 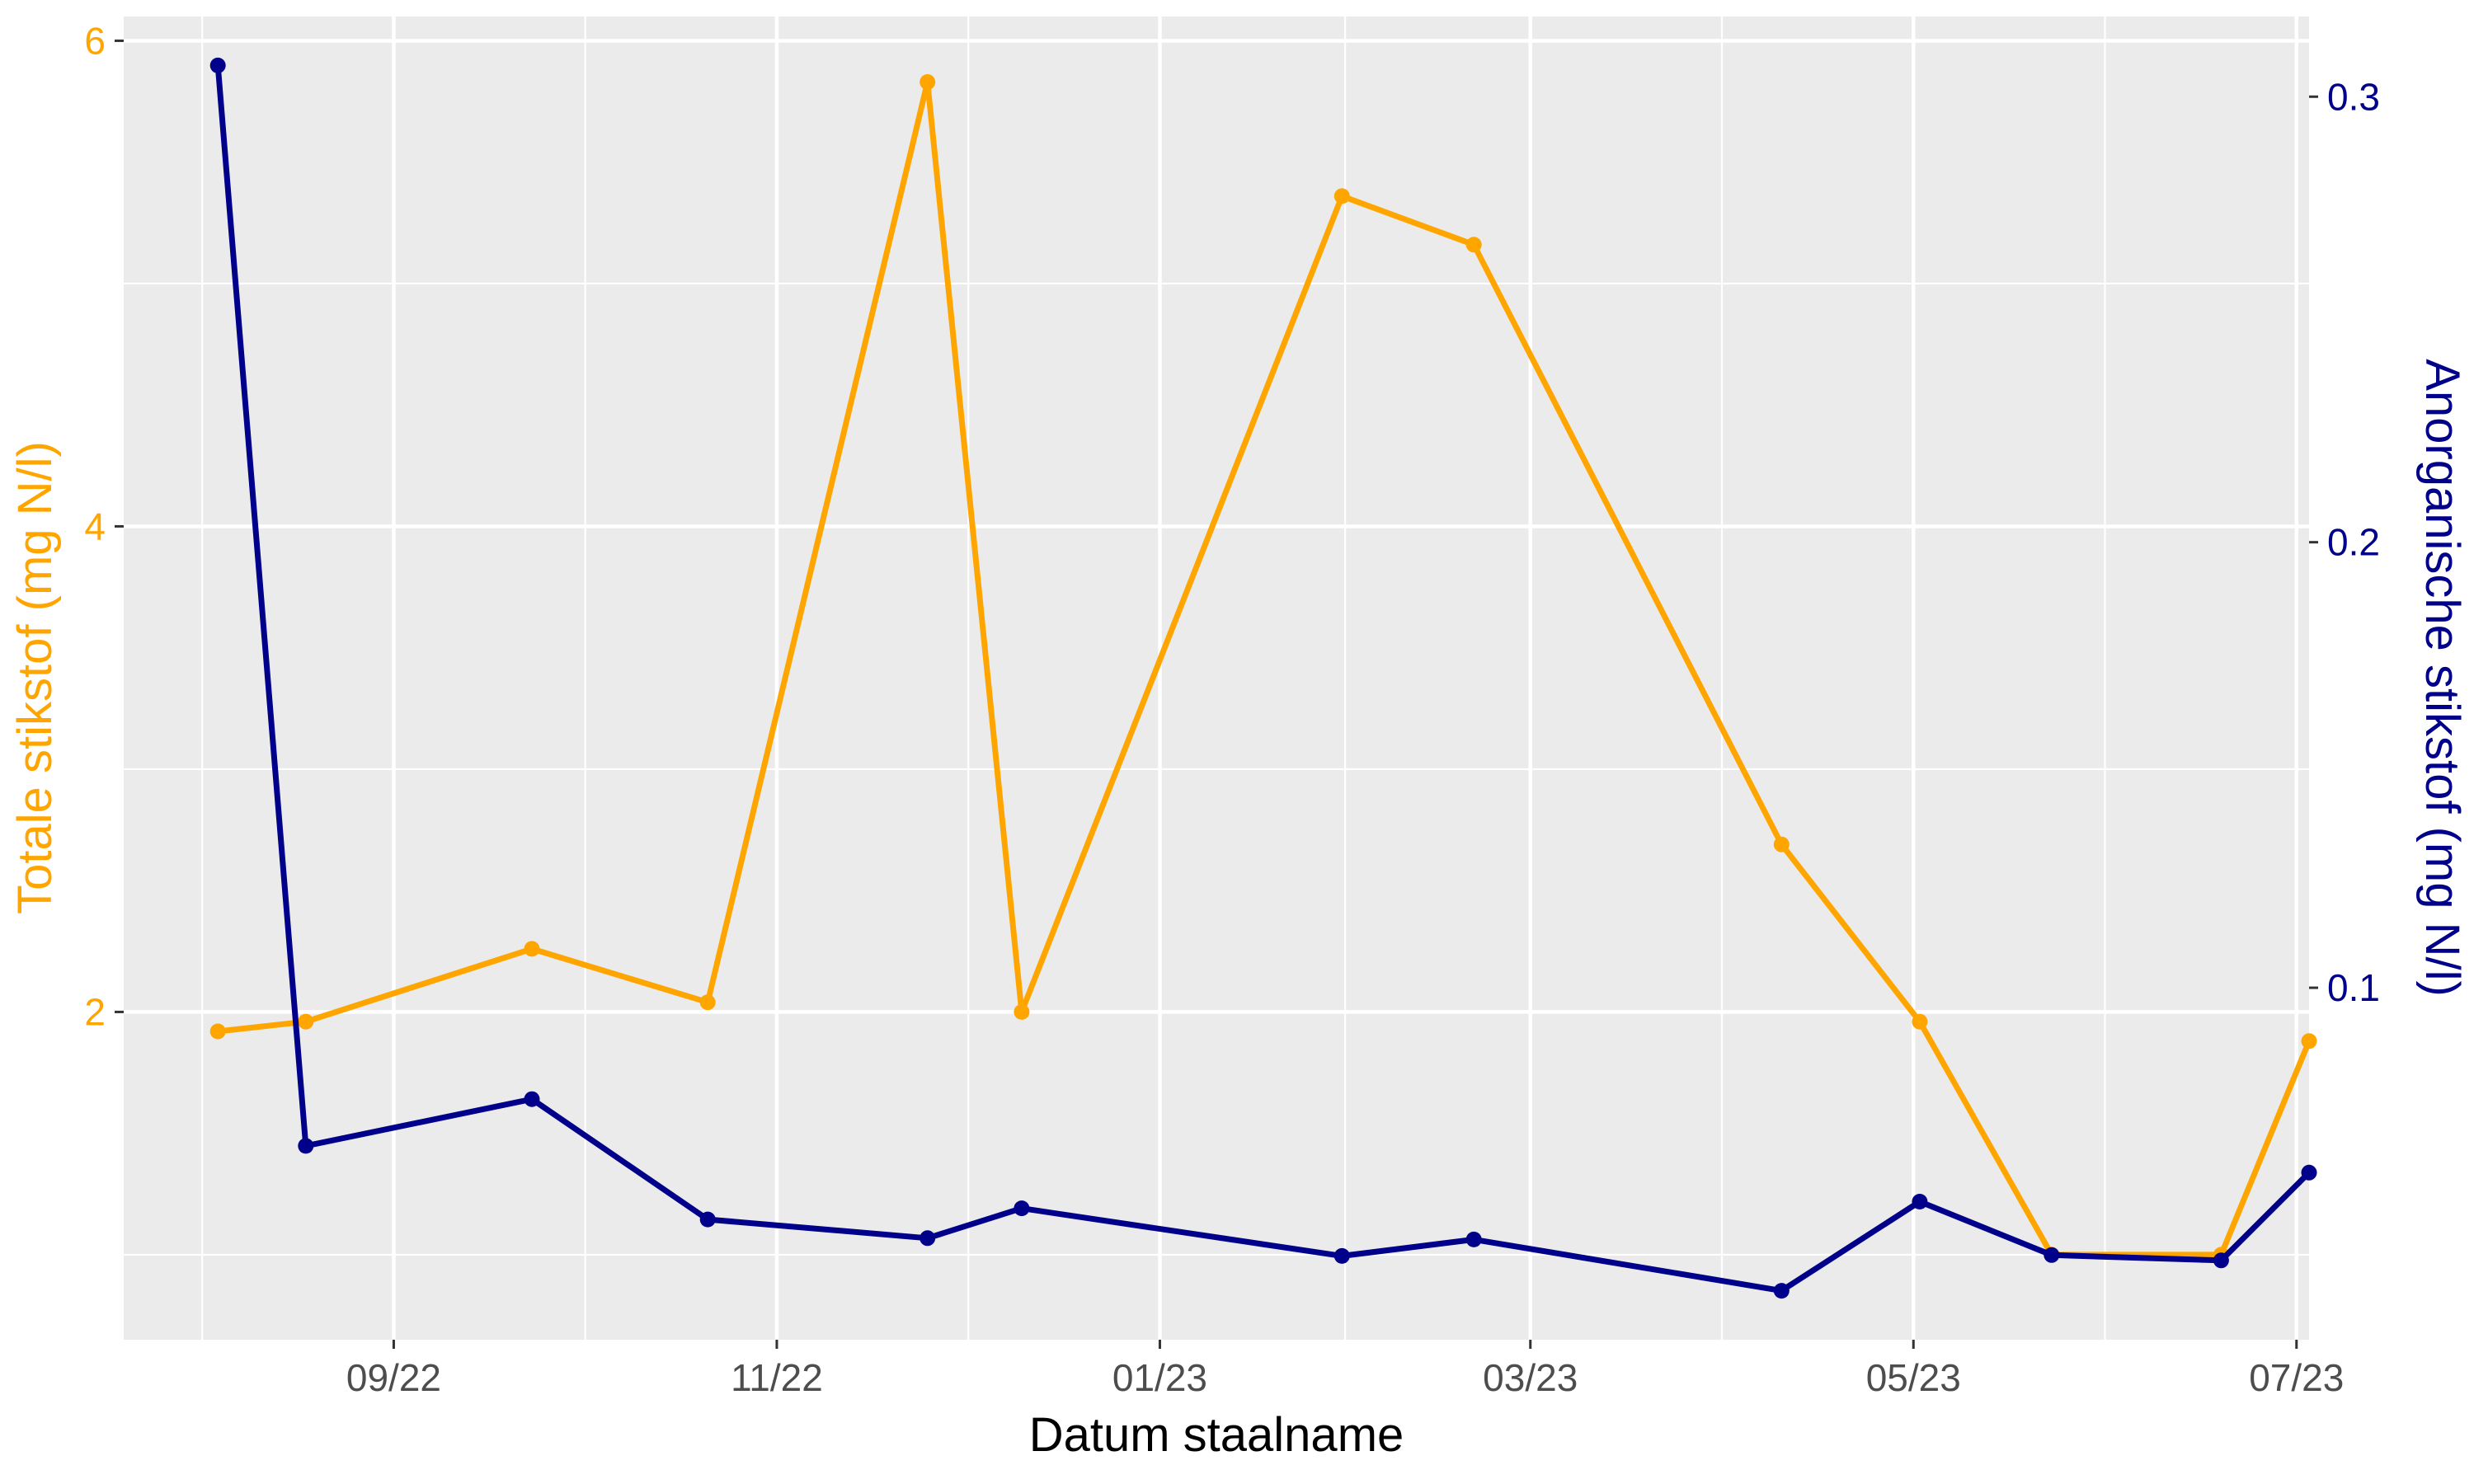 I want to click on x-tick-label: 07/23, so click(x=2296, y=1377).